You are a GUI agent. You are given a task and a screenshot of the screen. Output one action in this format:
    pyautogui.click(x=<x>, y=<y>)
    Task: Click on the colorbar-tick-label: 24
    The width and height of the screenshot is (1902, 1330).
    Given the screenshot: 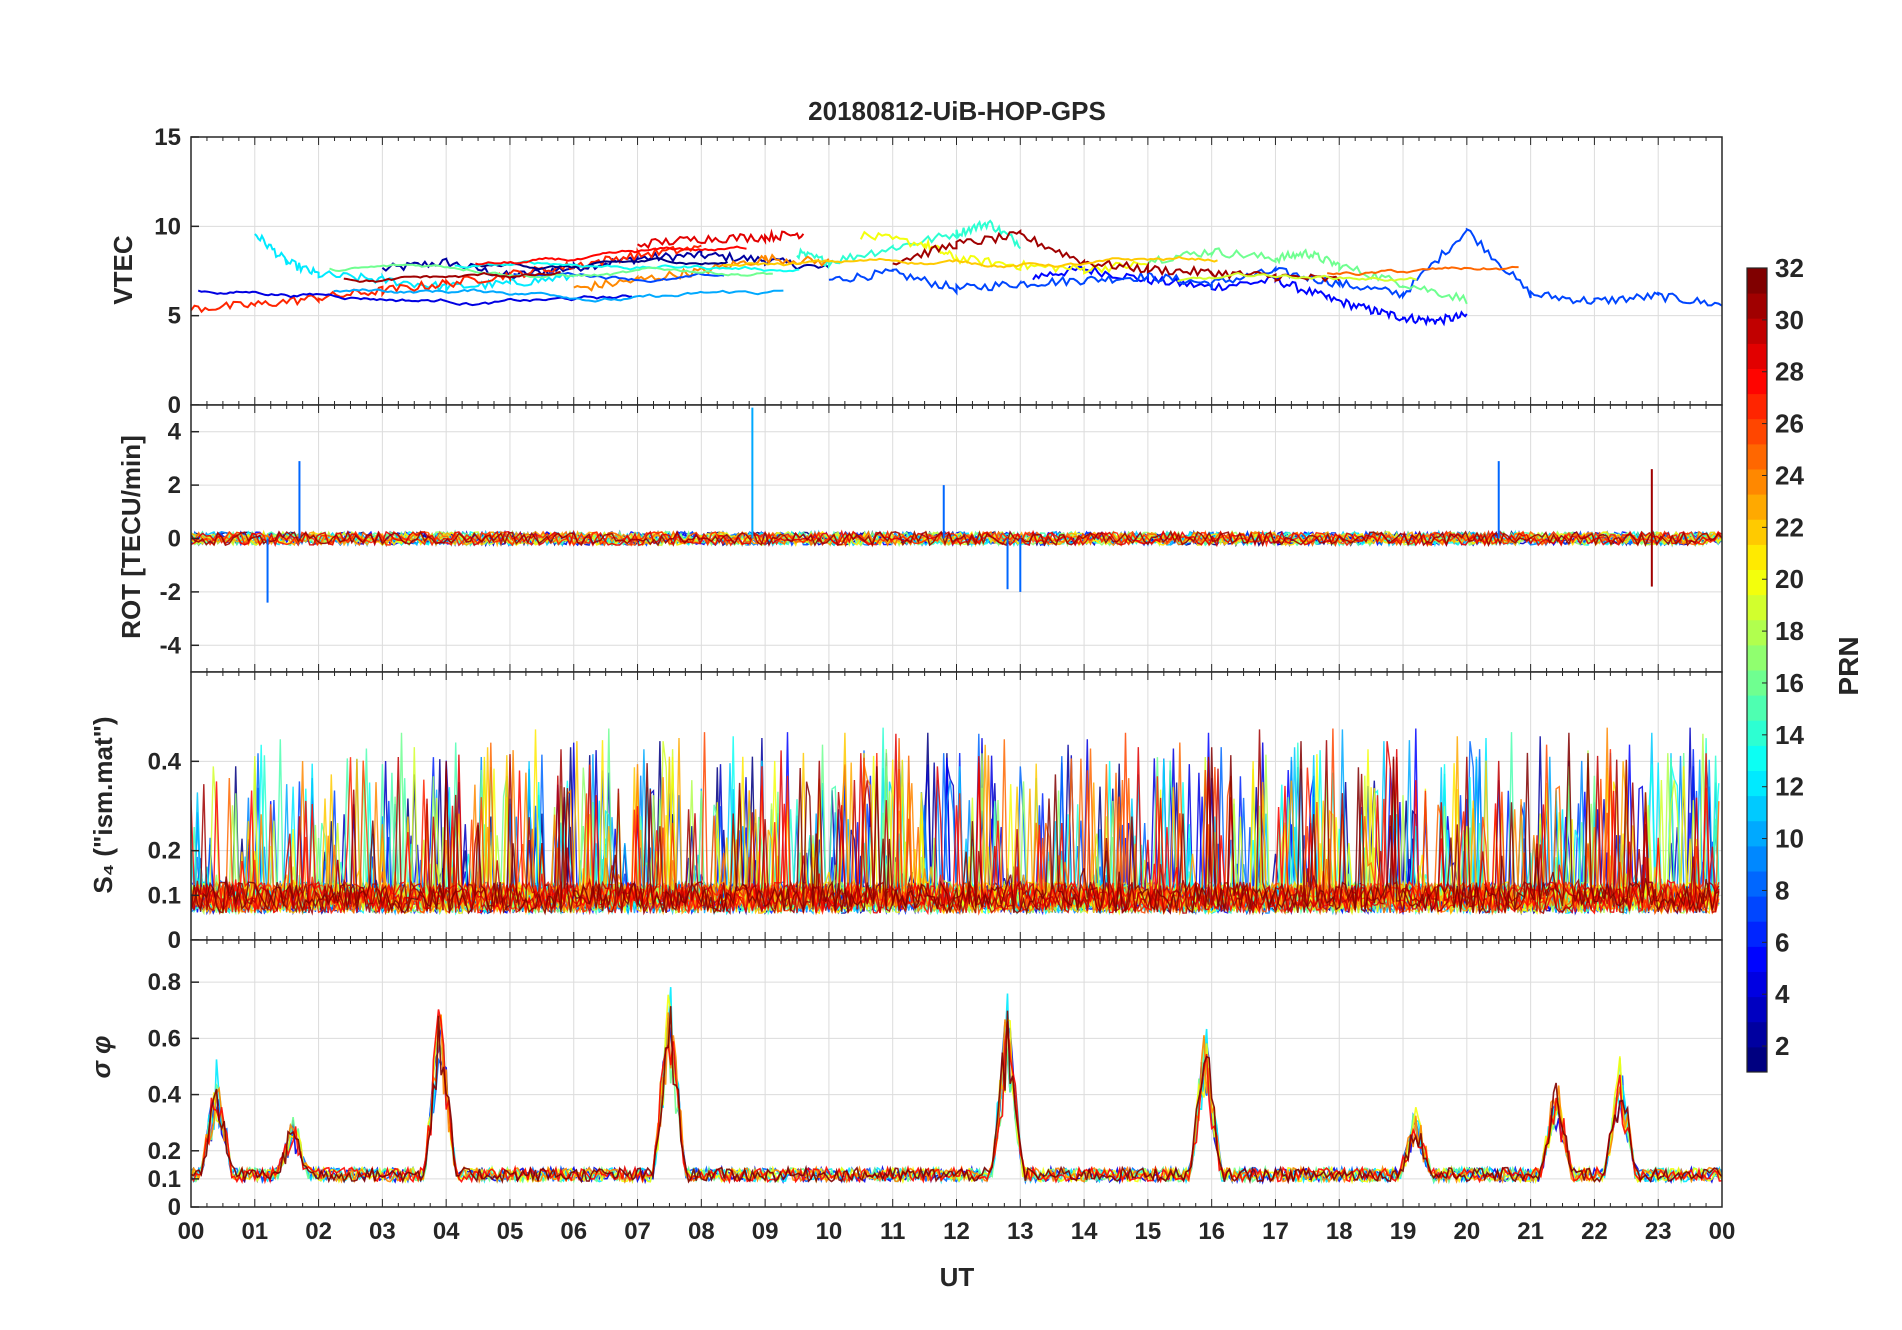 What is the action you would take?
    pyautogui.click(x=1789, y=475)
    